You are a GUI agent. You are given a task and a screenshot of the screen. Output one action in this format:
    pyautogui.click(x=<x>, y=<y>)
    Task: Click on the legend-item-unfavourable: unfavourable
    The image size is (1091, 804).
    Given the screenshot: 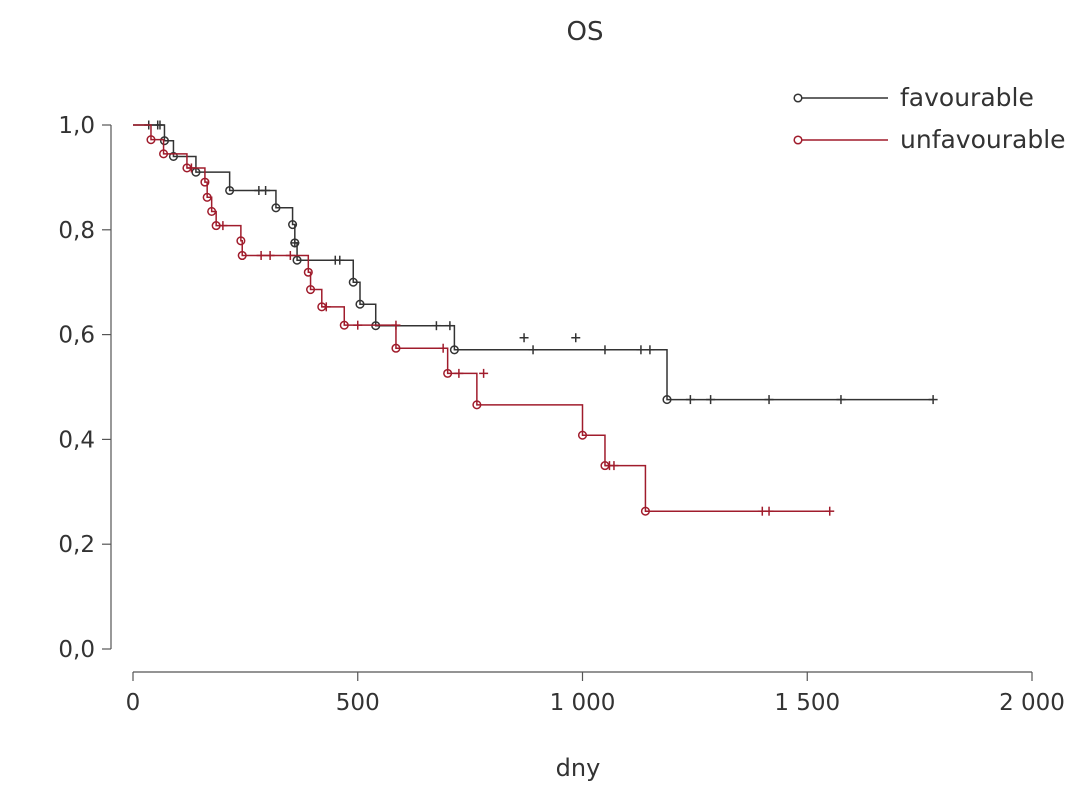 What is the action you would take?
    pyautogui.click(x=929, y=139)
    